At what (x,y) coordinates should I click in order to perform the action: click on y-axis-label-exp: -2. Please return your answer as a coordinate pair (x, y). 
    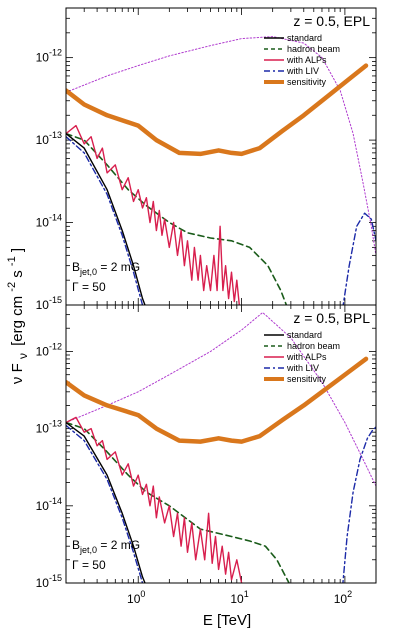
    Looking at the image, I should click on (12, 287).